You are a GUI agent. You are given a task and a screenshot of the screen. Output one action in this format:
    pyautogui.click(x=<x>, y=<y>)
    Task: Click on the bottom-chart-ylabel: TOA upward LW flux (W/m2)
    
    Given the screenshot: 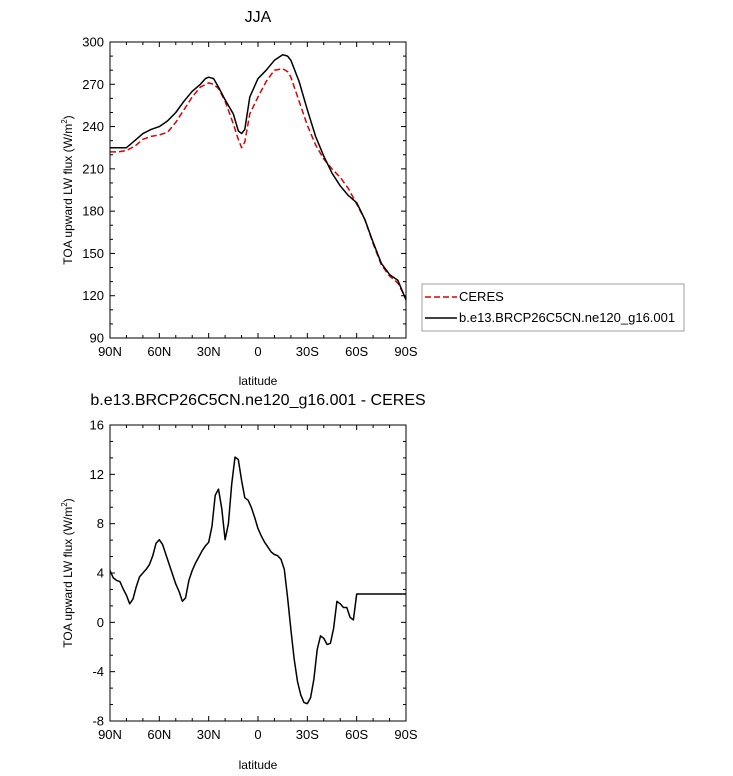 What is the action you would take?
    pyautogui.click(x=67, y=572)
    